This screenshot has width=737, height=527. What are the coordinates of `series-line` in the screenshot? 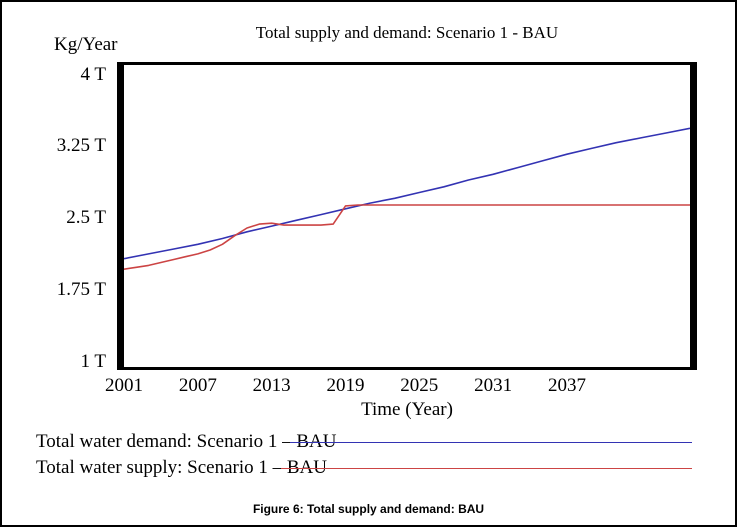 It's located at (407, 237).